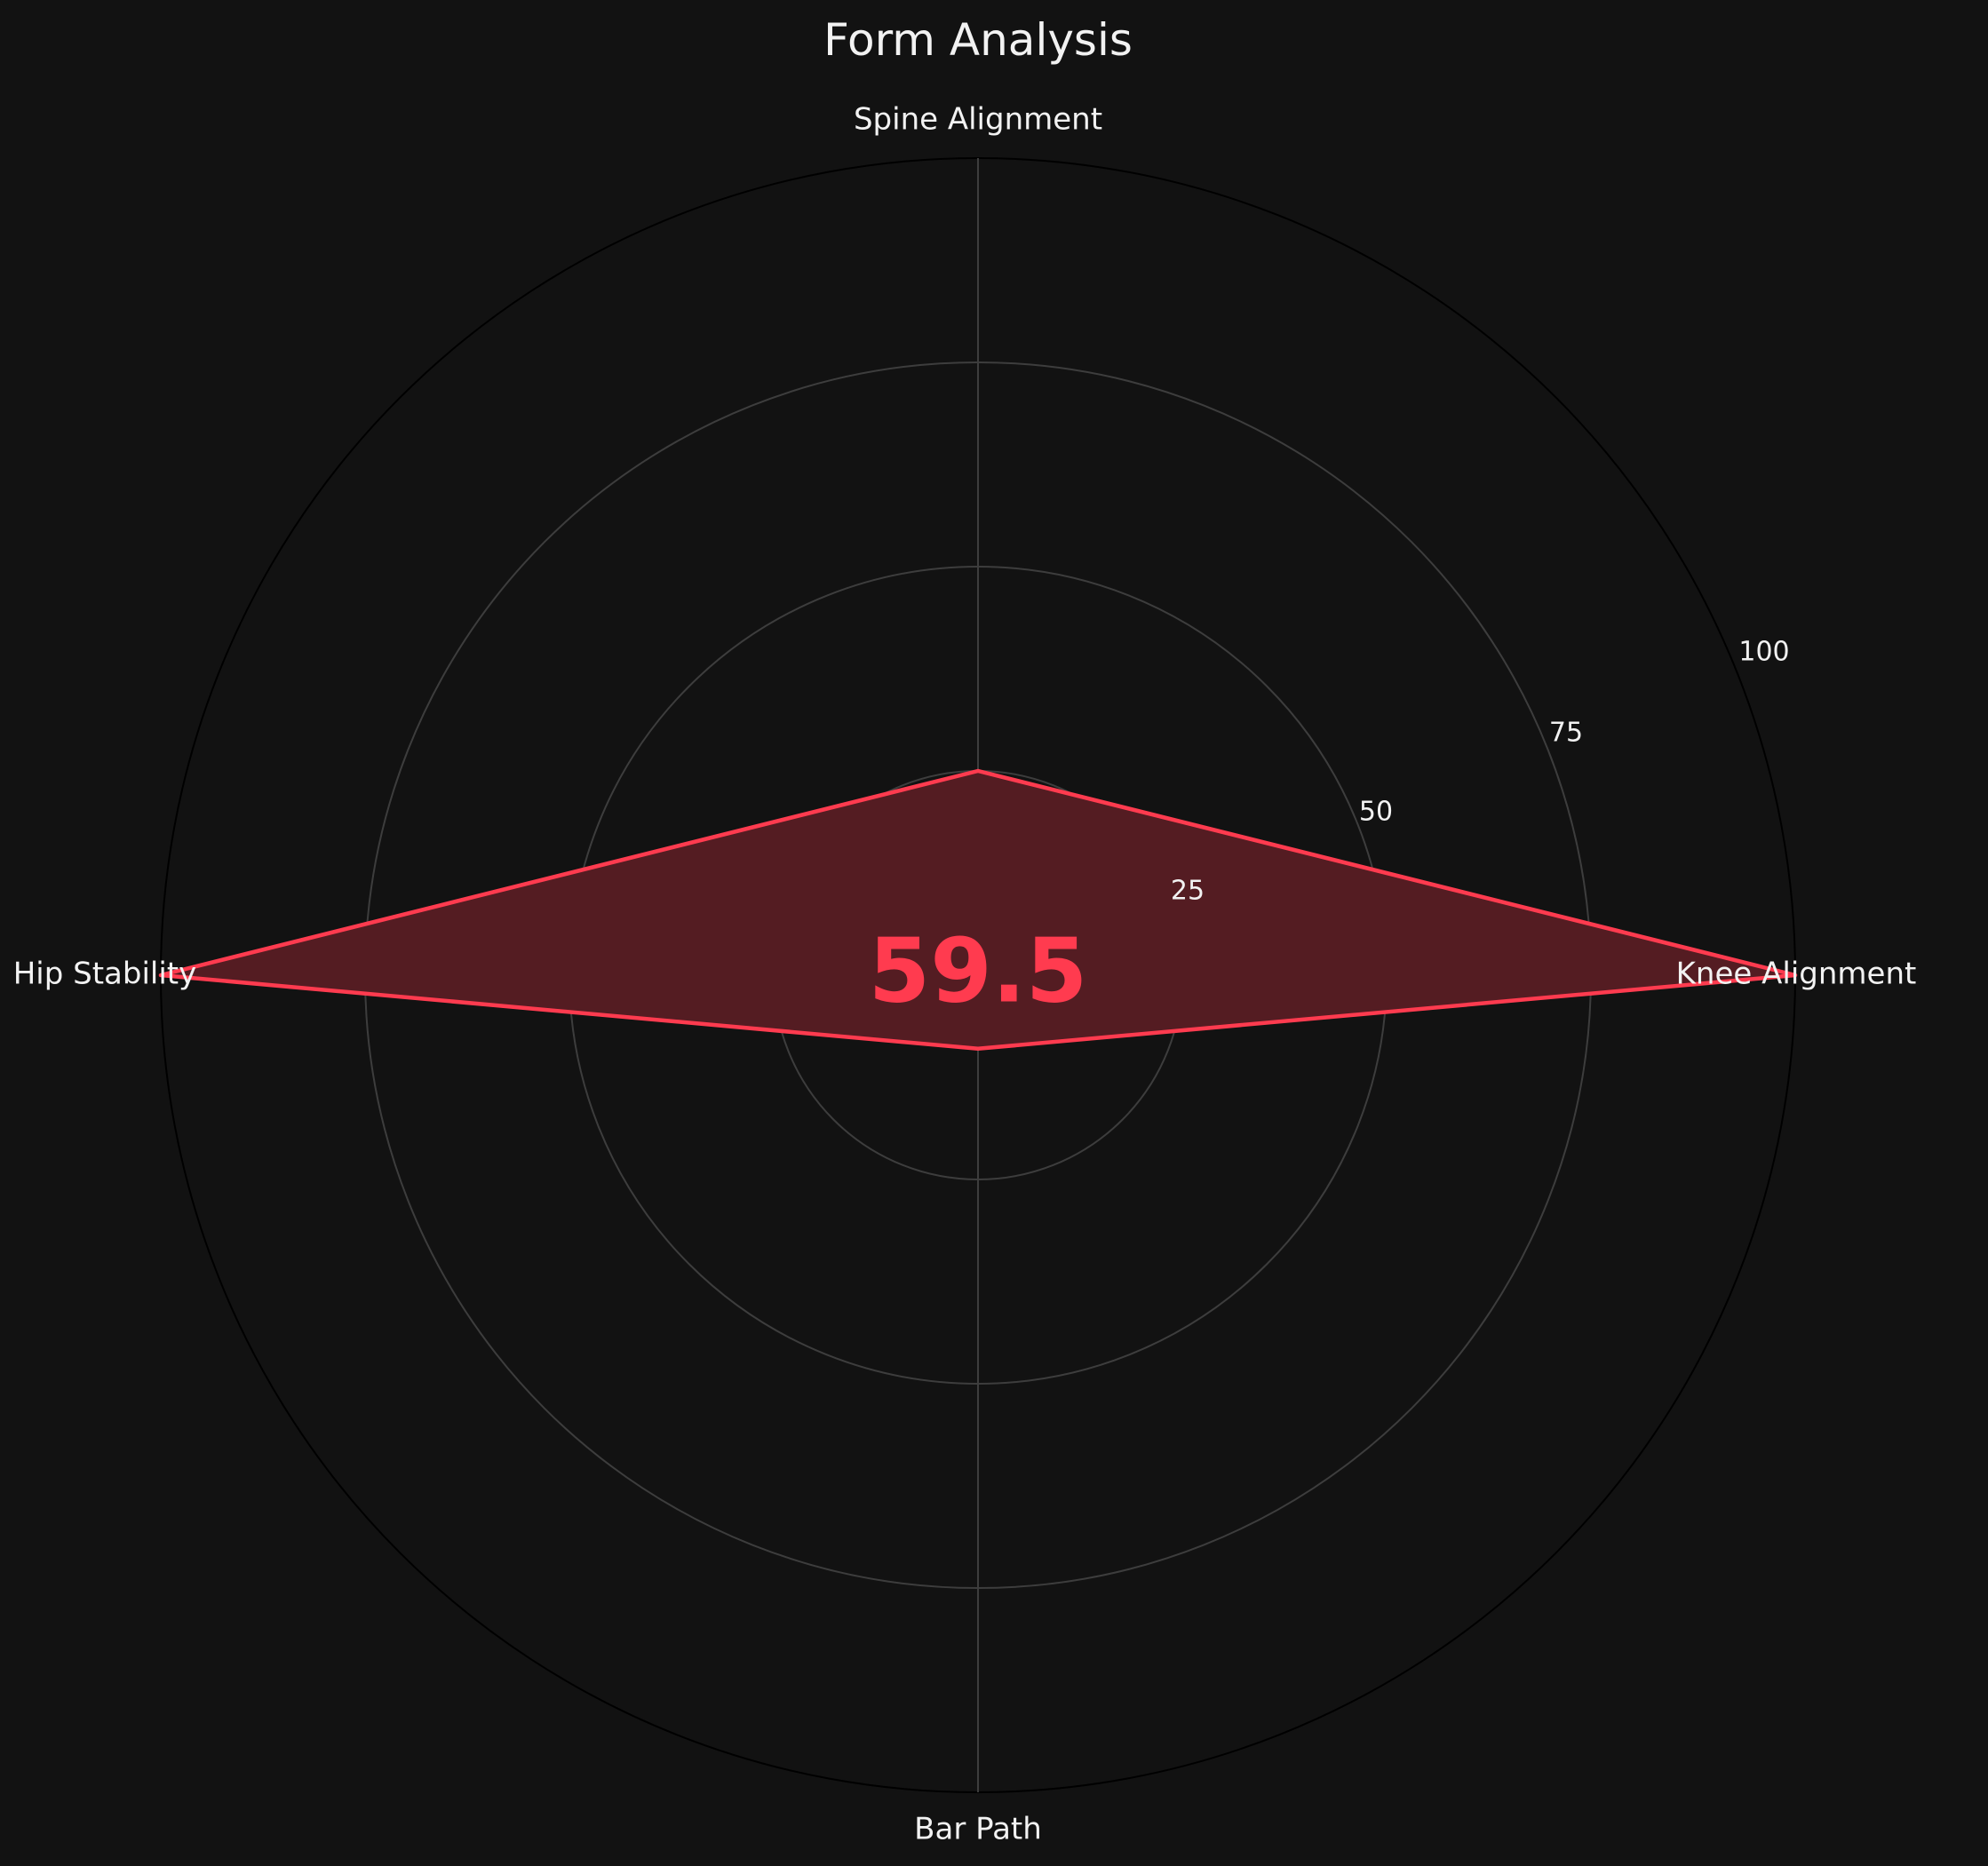 Image resolution: width=1988 pixels, height=1866 pixels. Describe the element at coordinates (1763, 652) in the screenshot. I see `tick-label-100: 100` at that location.